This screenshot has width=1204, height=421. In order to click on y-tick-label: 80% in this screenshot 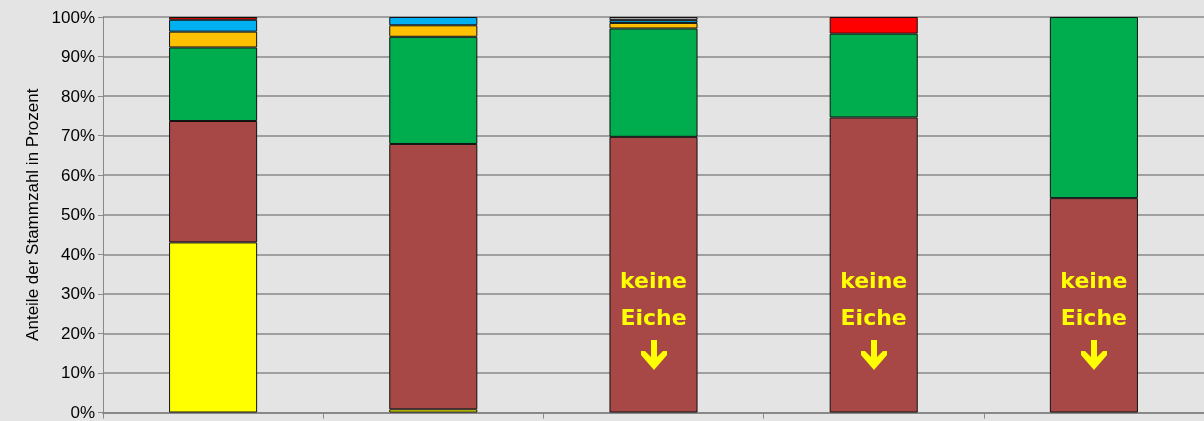, I will do `click(77, 96)`.